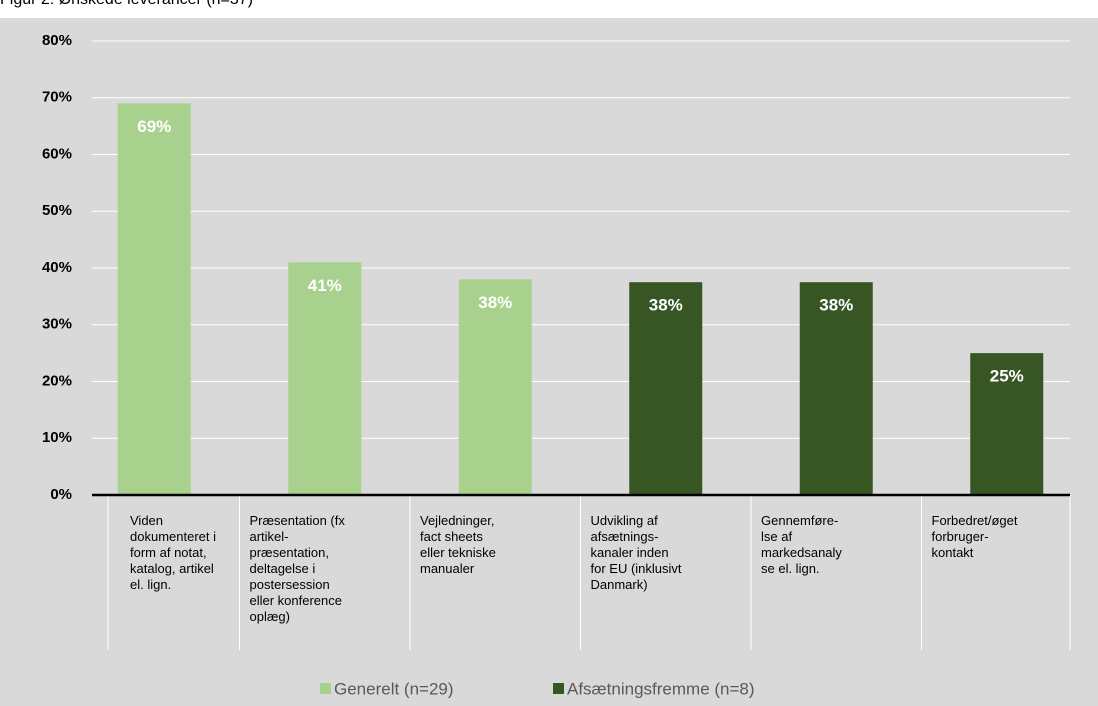  What do you see at coordinates (57, 40) in the screenshot?
I see `y-tick-label: 80%` at bounding box center [57, 40].